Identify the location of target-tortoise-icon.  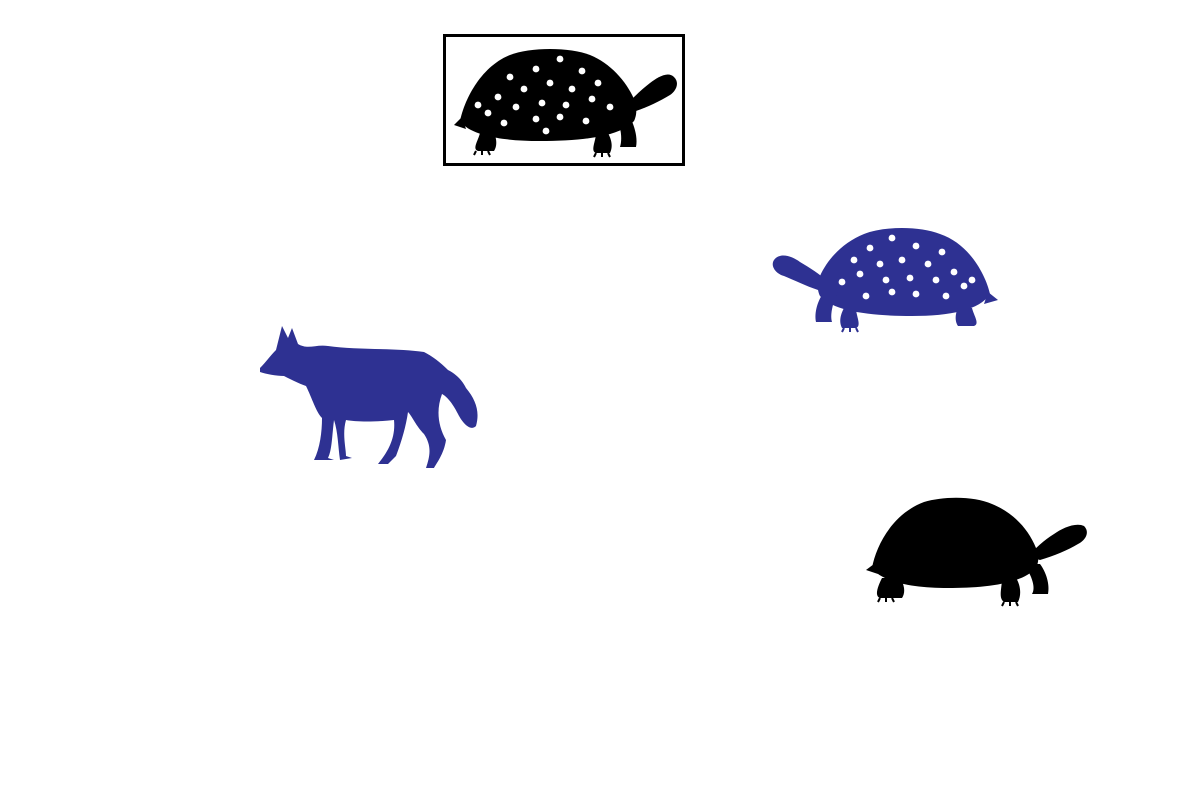
(565, 103).